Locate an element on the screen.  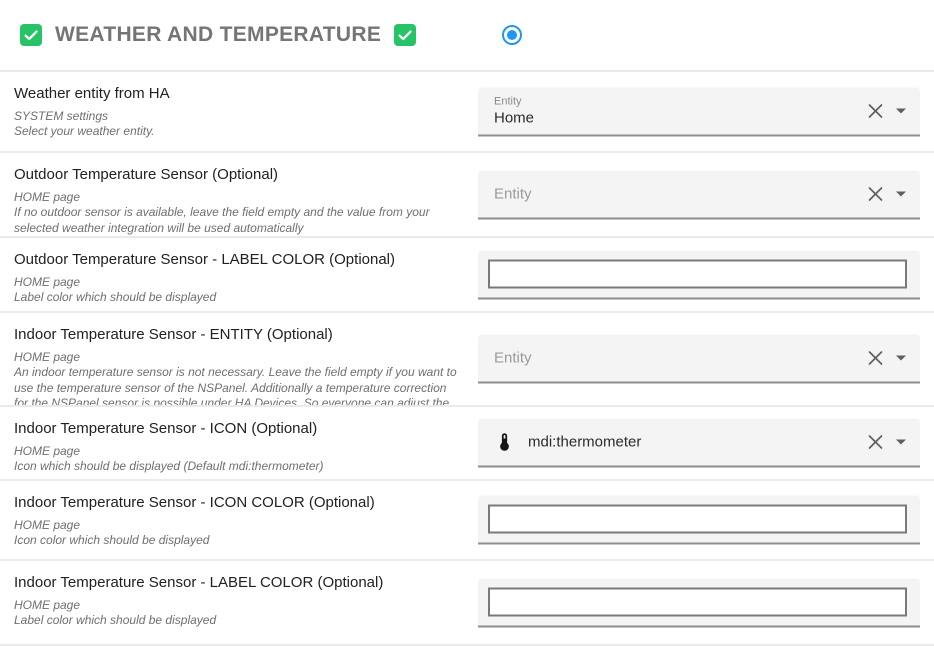
row-title: Outdoor Temperature Sensor (Optional) is located at coordinates (146, 174).